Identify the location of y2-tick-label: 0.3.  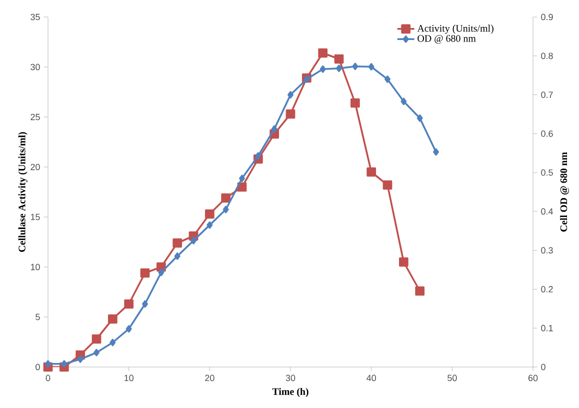
(547, 250).